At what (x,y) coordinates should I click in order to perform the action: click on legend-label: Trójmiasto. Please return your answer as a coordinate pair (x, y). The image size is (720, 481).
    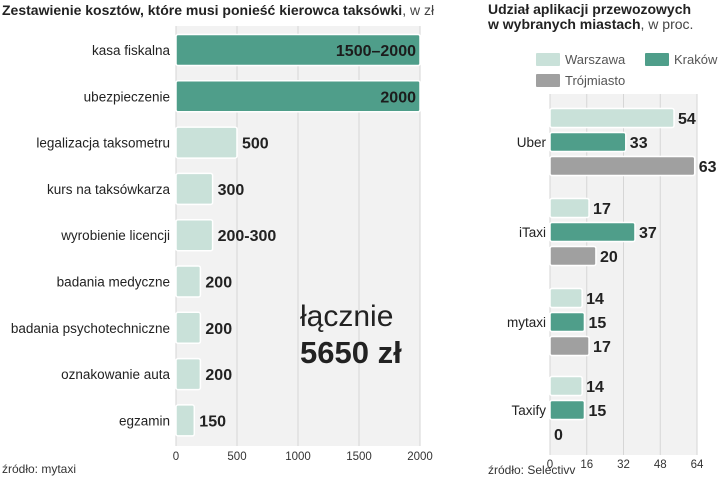
    Looking at the image, I should click on (595, 80).